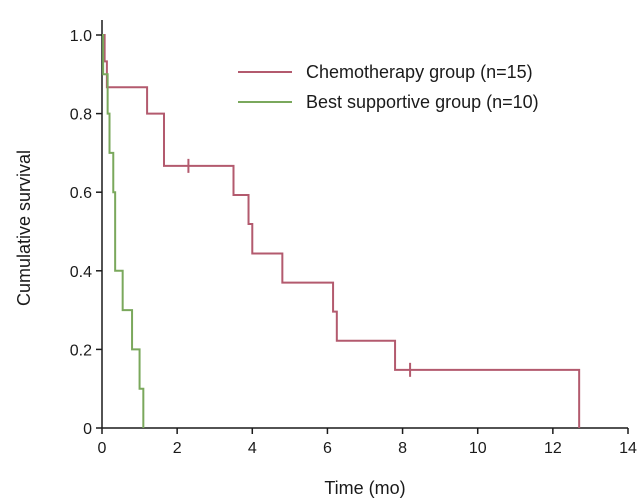 This screenshot has width=641, height=499. Describe the element at coordinates (81, 350) in the screenshot. I see `y-tick-label: 0.2` at that location.